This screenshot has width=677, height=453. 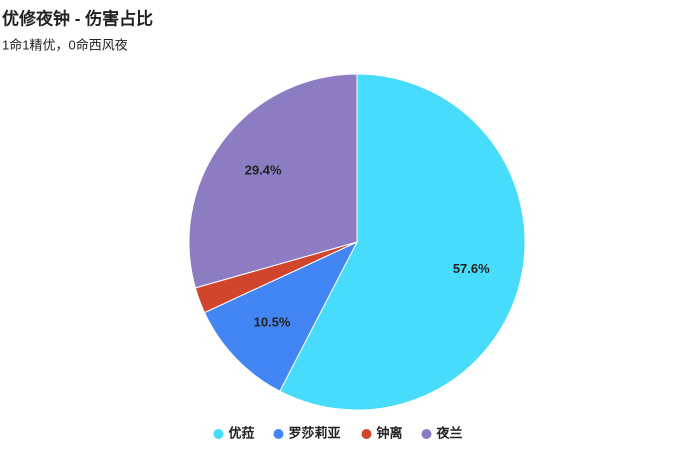 What do you see at coordinates (471, 268) in the screenshot?
I see `data-label: 57.6%` at bounding box center [471, 268].